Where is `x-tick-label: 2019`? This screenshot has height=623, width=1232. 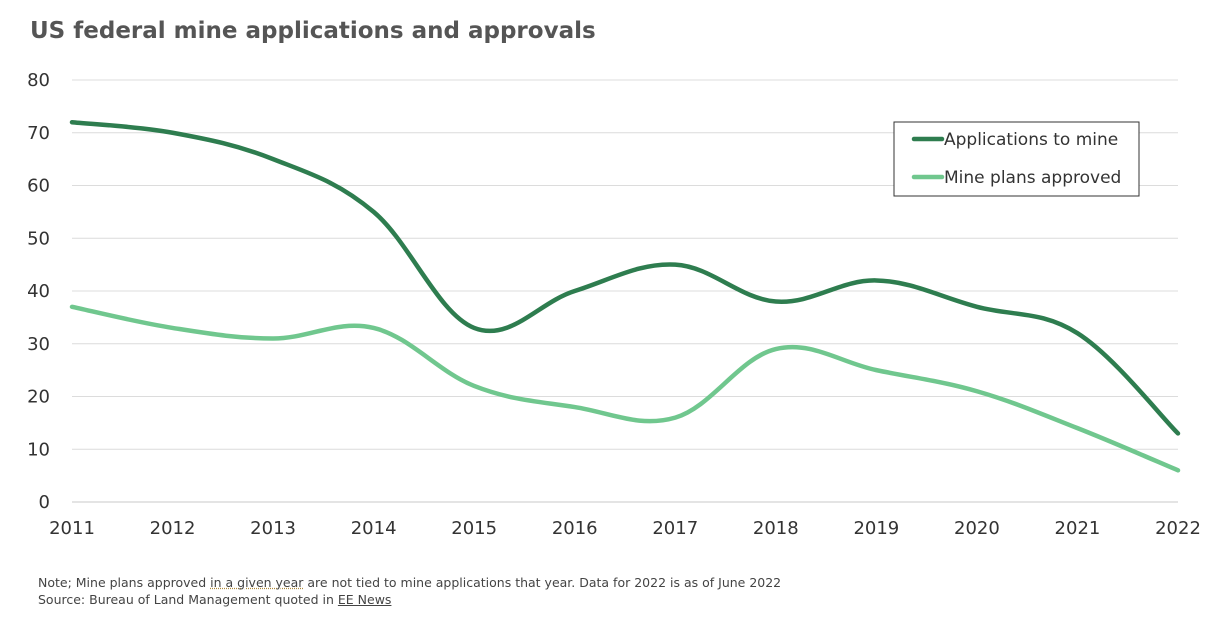 x-tick-label: 2019 is located at coordinates (876, 528).